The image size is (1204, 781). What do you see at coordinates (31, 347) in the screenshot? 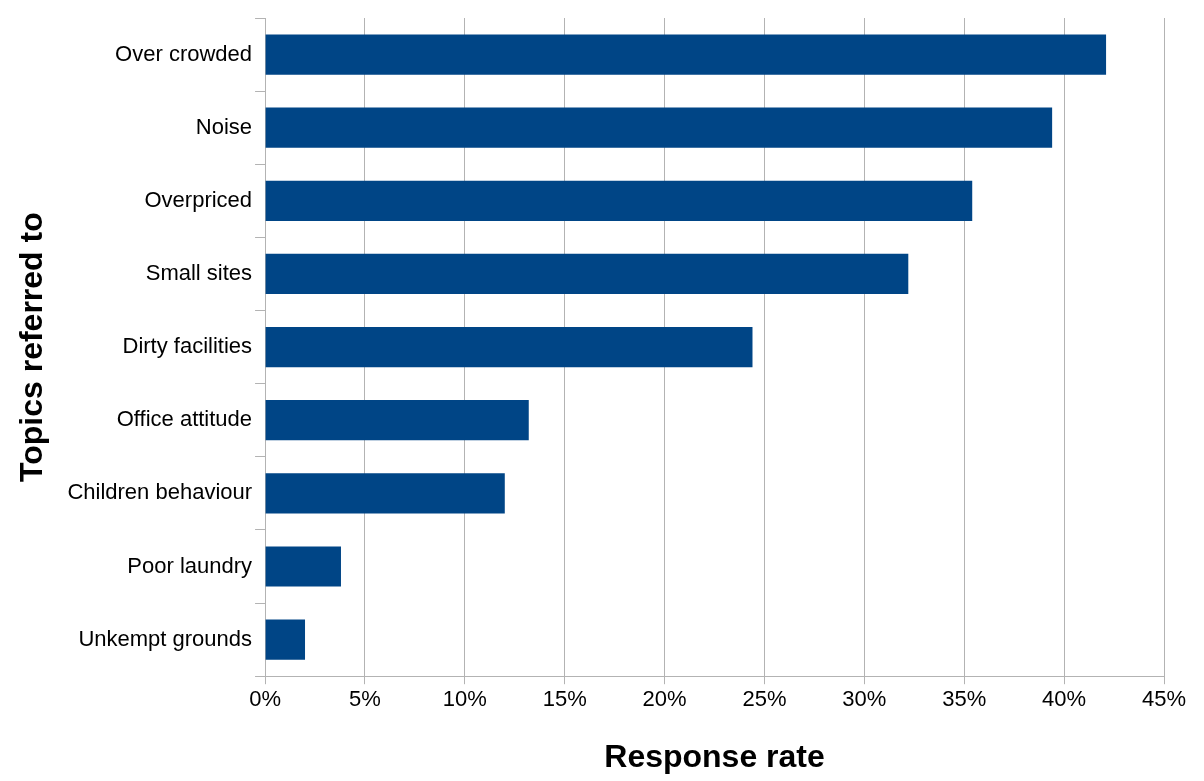
I see `y-axis-title: Topics referred to` at bounding box center [31, 347].